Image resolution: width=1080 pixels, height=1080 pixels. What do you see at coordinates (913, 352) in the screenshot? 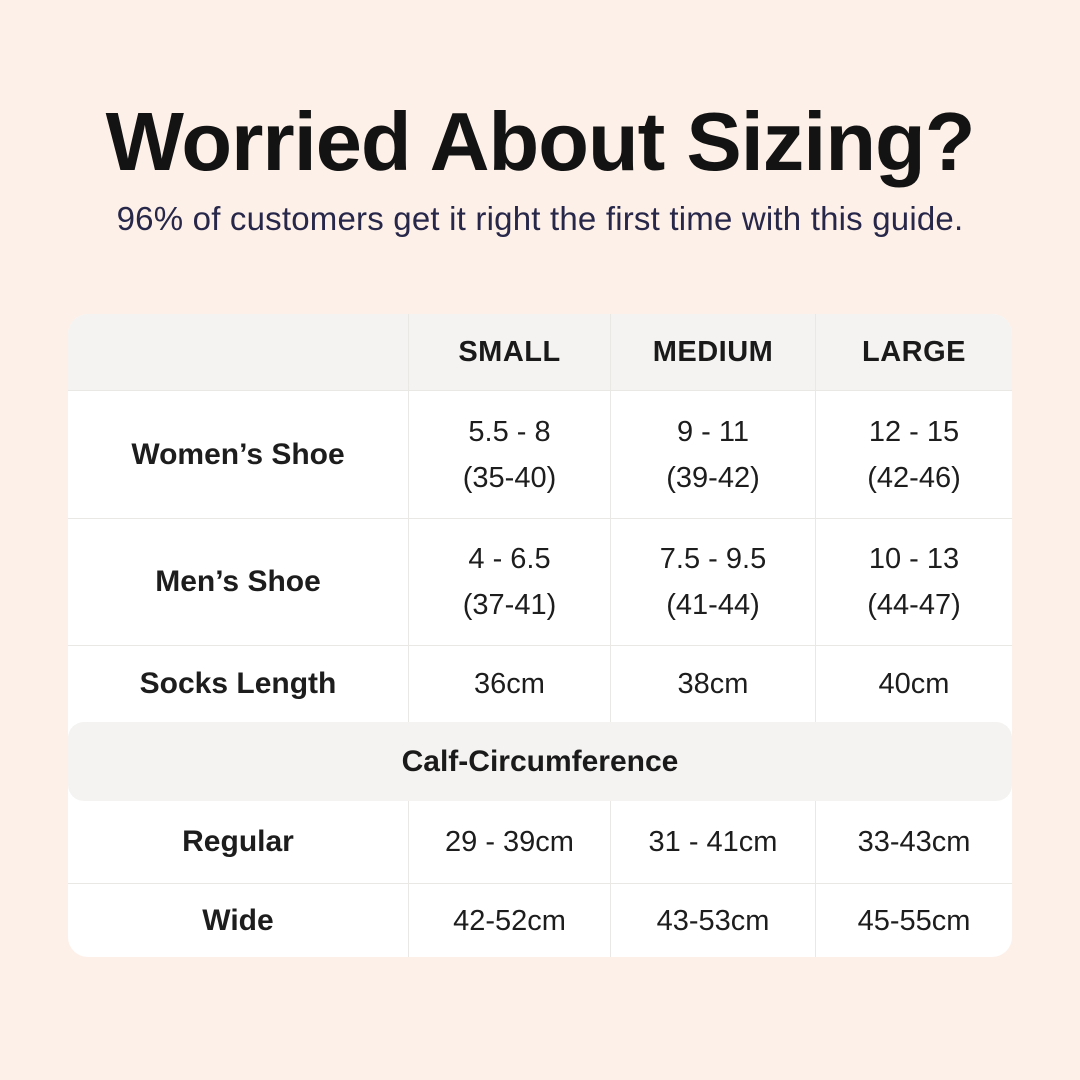
I see `column-header-large: LARGE` at bounding box center [913, 352].